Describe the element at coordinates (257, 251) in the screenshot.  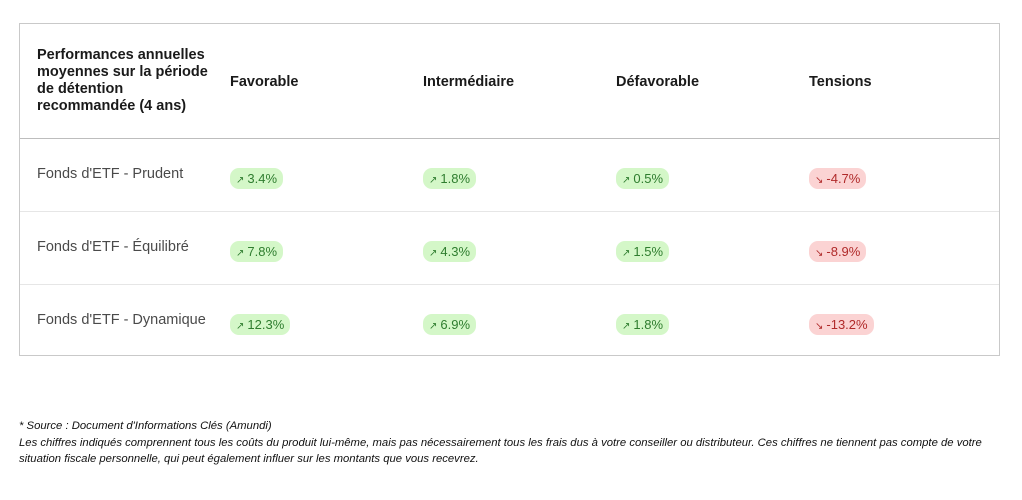
I see `value-badge: ↗ 7.8%` at that location.